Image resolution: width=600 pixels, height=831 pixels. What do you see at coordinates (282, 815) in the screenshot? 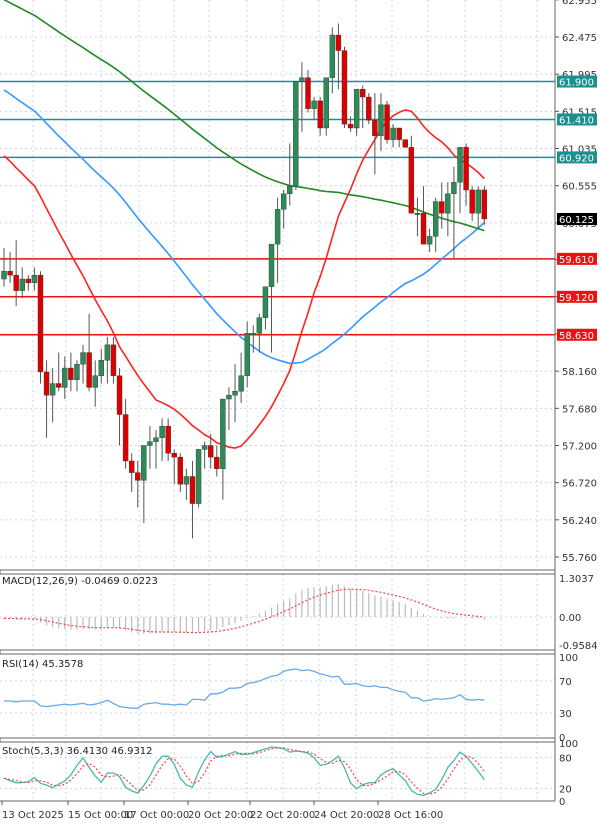
I see `time-label: 22 Oct 20:00` at bounding box center [282, 815].